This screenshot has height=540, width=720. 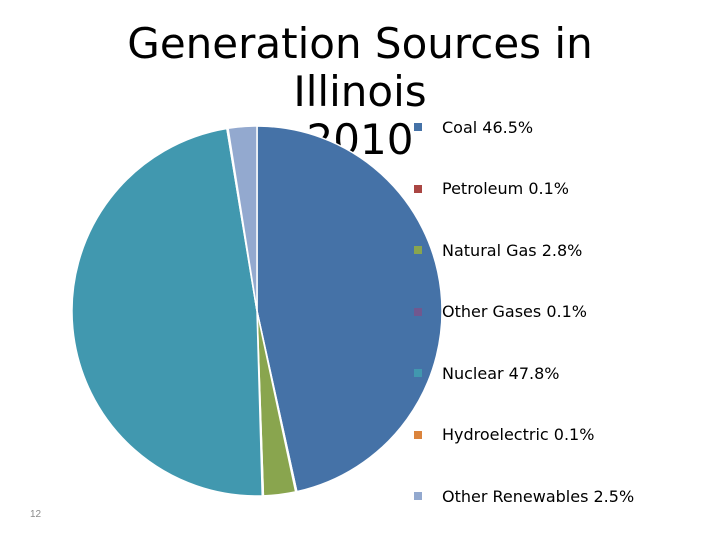 What do you see at coordinates (36, 514) in the screenshot?
I see `page-number: 12` at bounding box center [36, 514].